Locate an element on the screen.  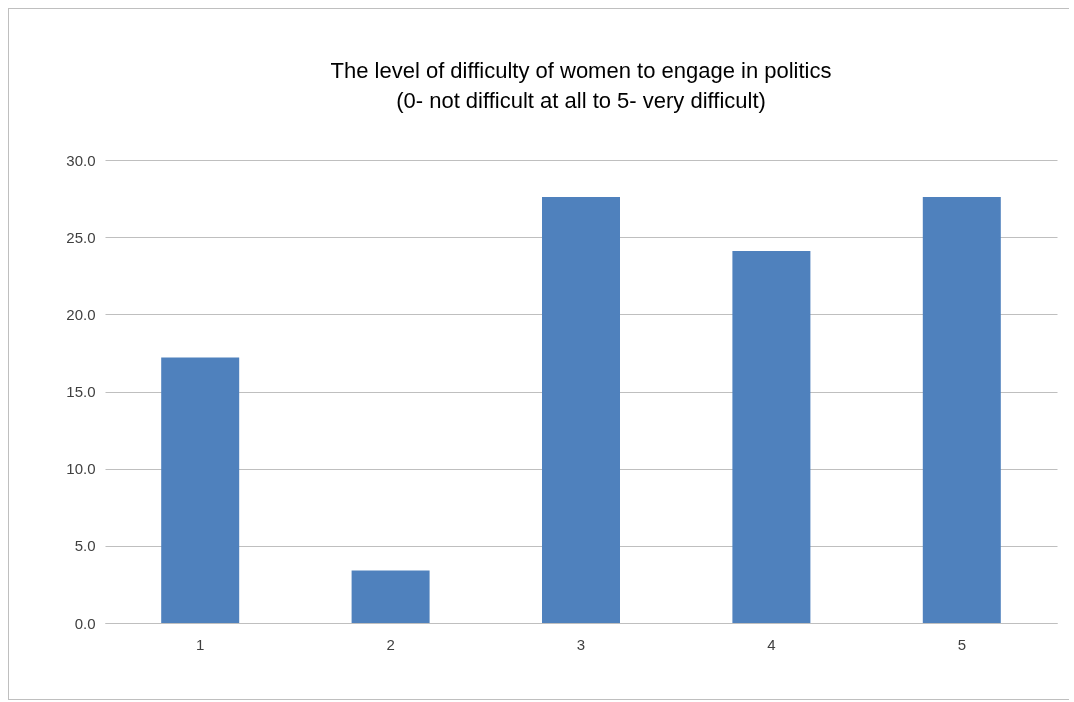
y-tick-label: 10.0 is located at coordinates (81, 469).